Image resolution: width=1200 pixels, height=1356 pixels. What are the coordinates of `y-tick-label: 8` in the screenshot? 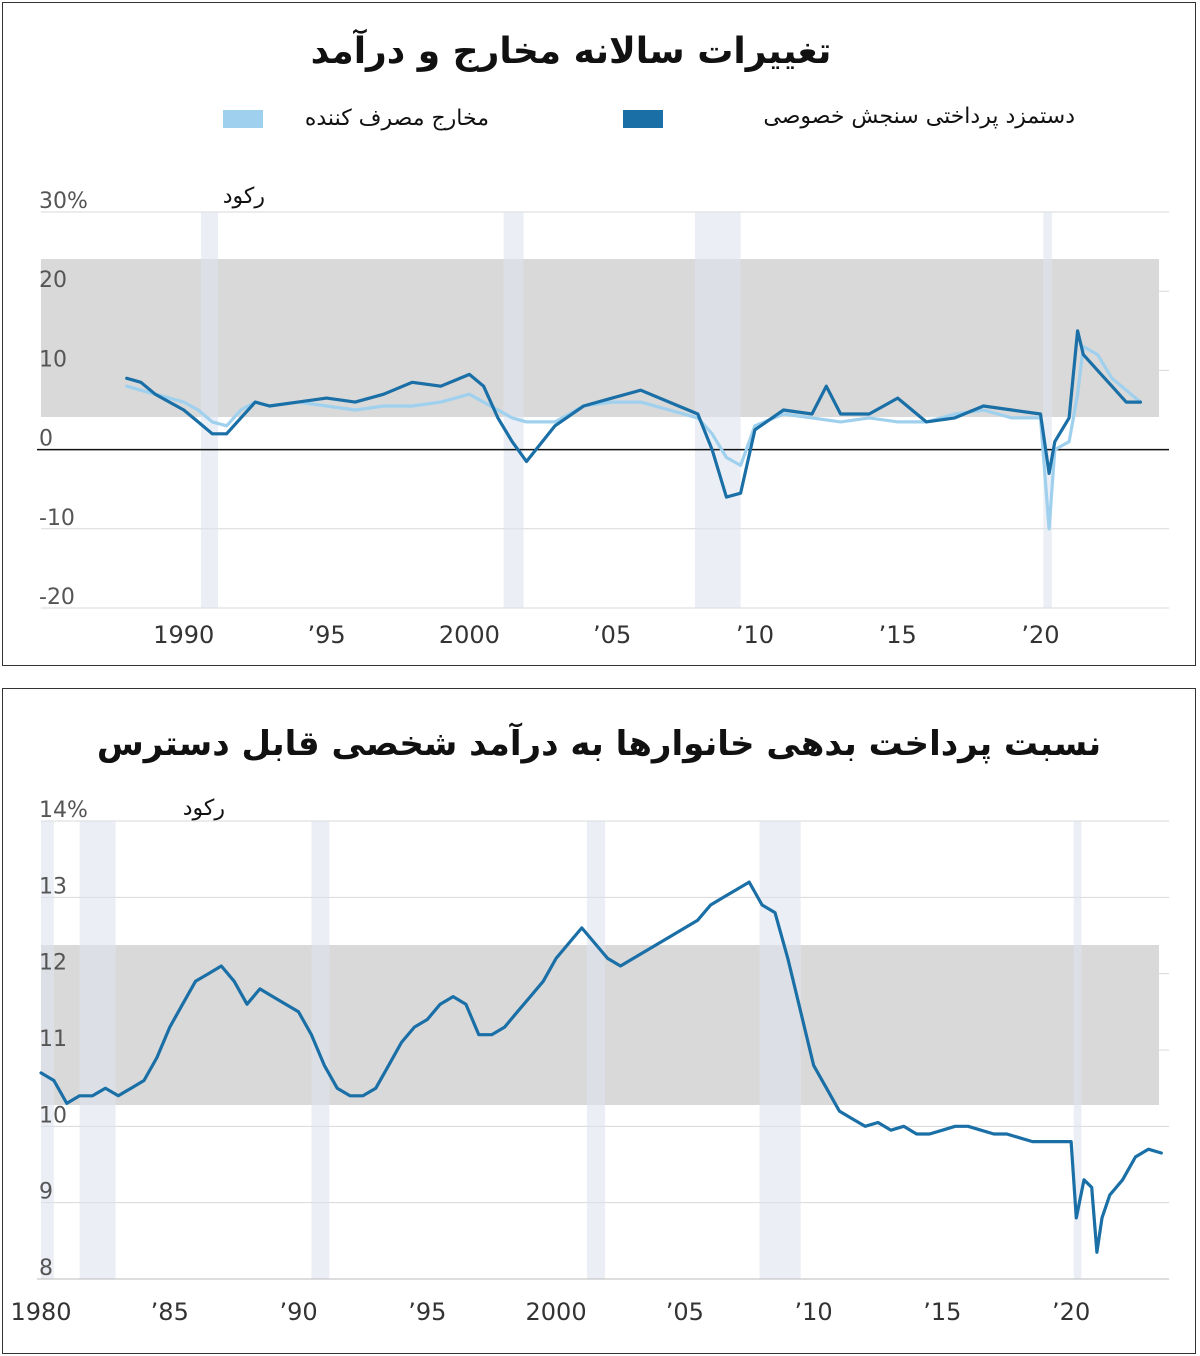 It's located at (46, 1268).